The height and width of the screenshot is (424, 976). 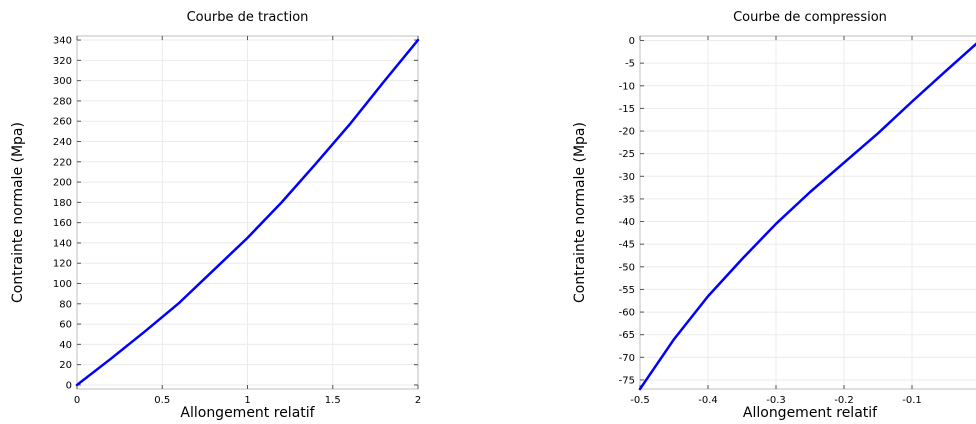 I want to click on y-tick-label: 180, so click(x=62, y=203).